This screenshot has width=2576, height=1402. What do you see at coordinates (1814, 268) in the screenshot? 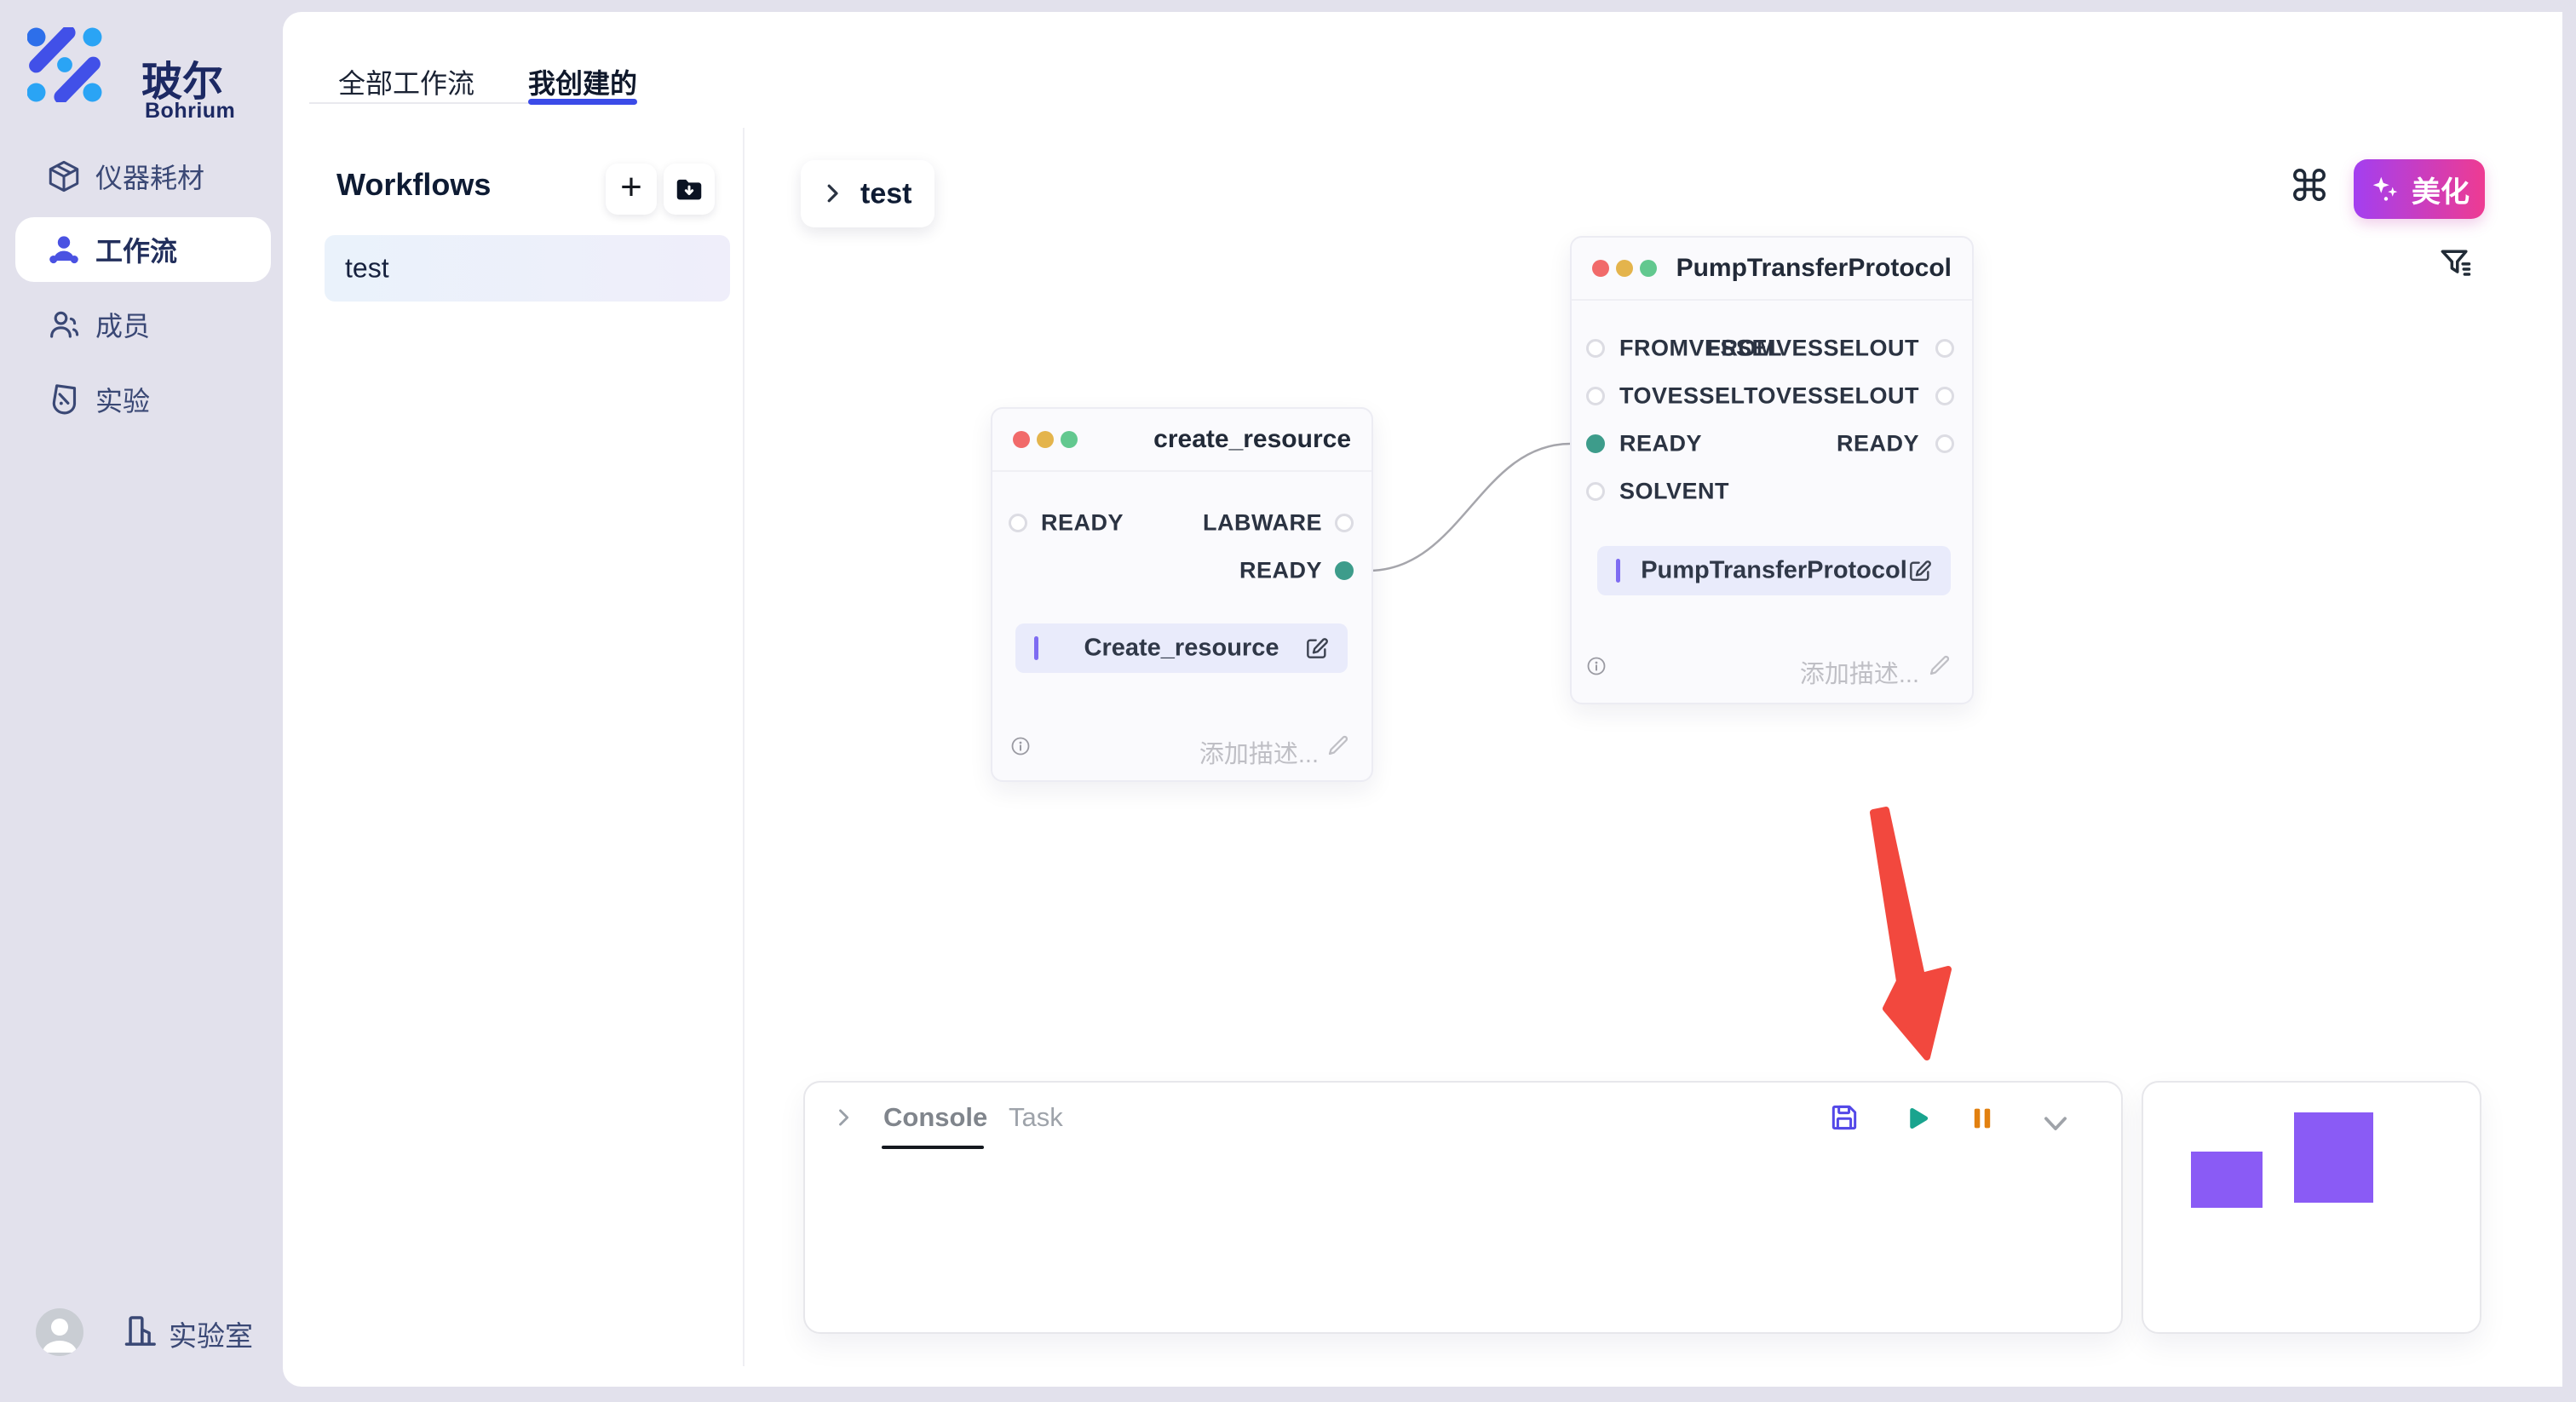
I see `node-title: PumpTransferProtocol` at bounding box center [1814, 268].